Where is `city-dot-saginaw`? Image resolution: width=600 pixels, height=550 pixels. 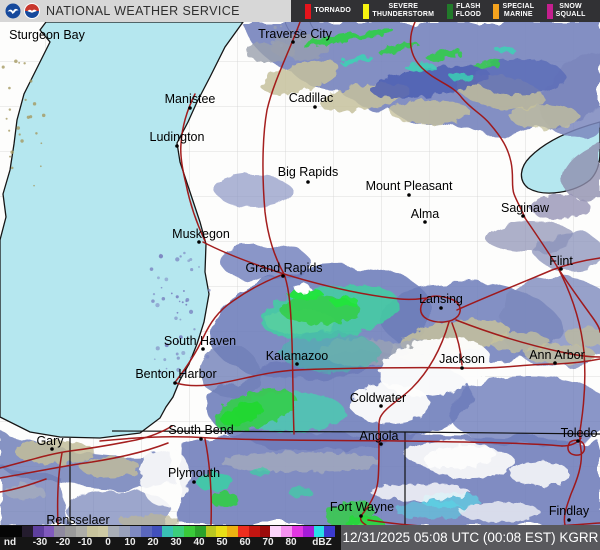
city-dot-saginaw is located at coordinates (523, 216).